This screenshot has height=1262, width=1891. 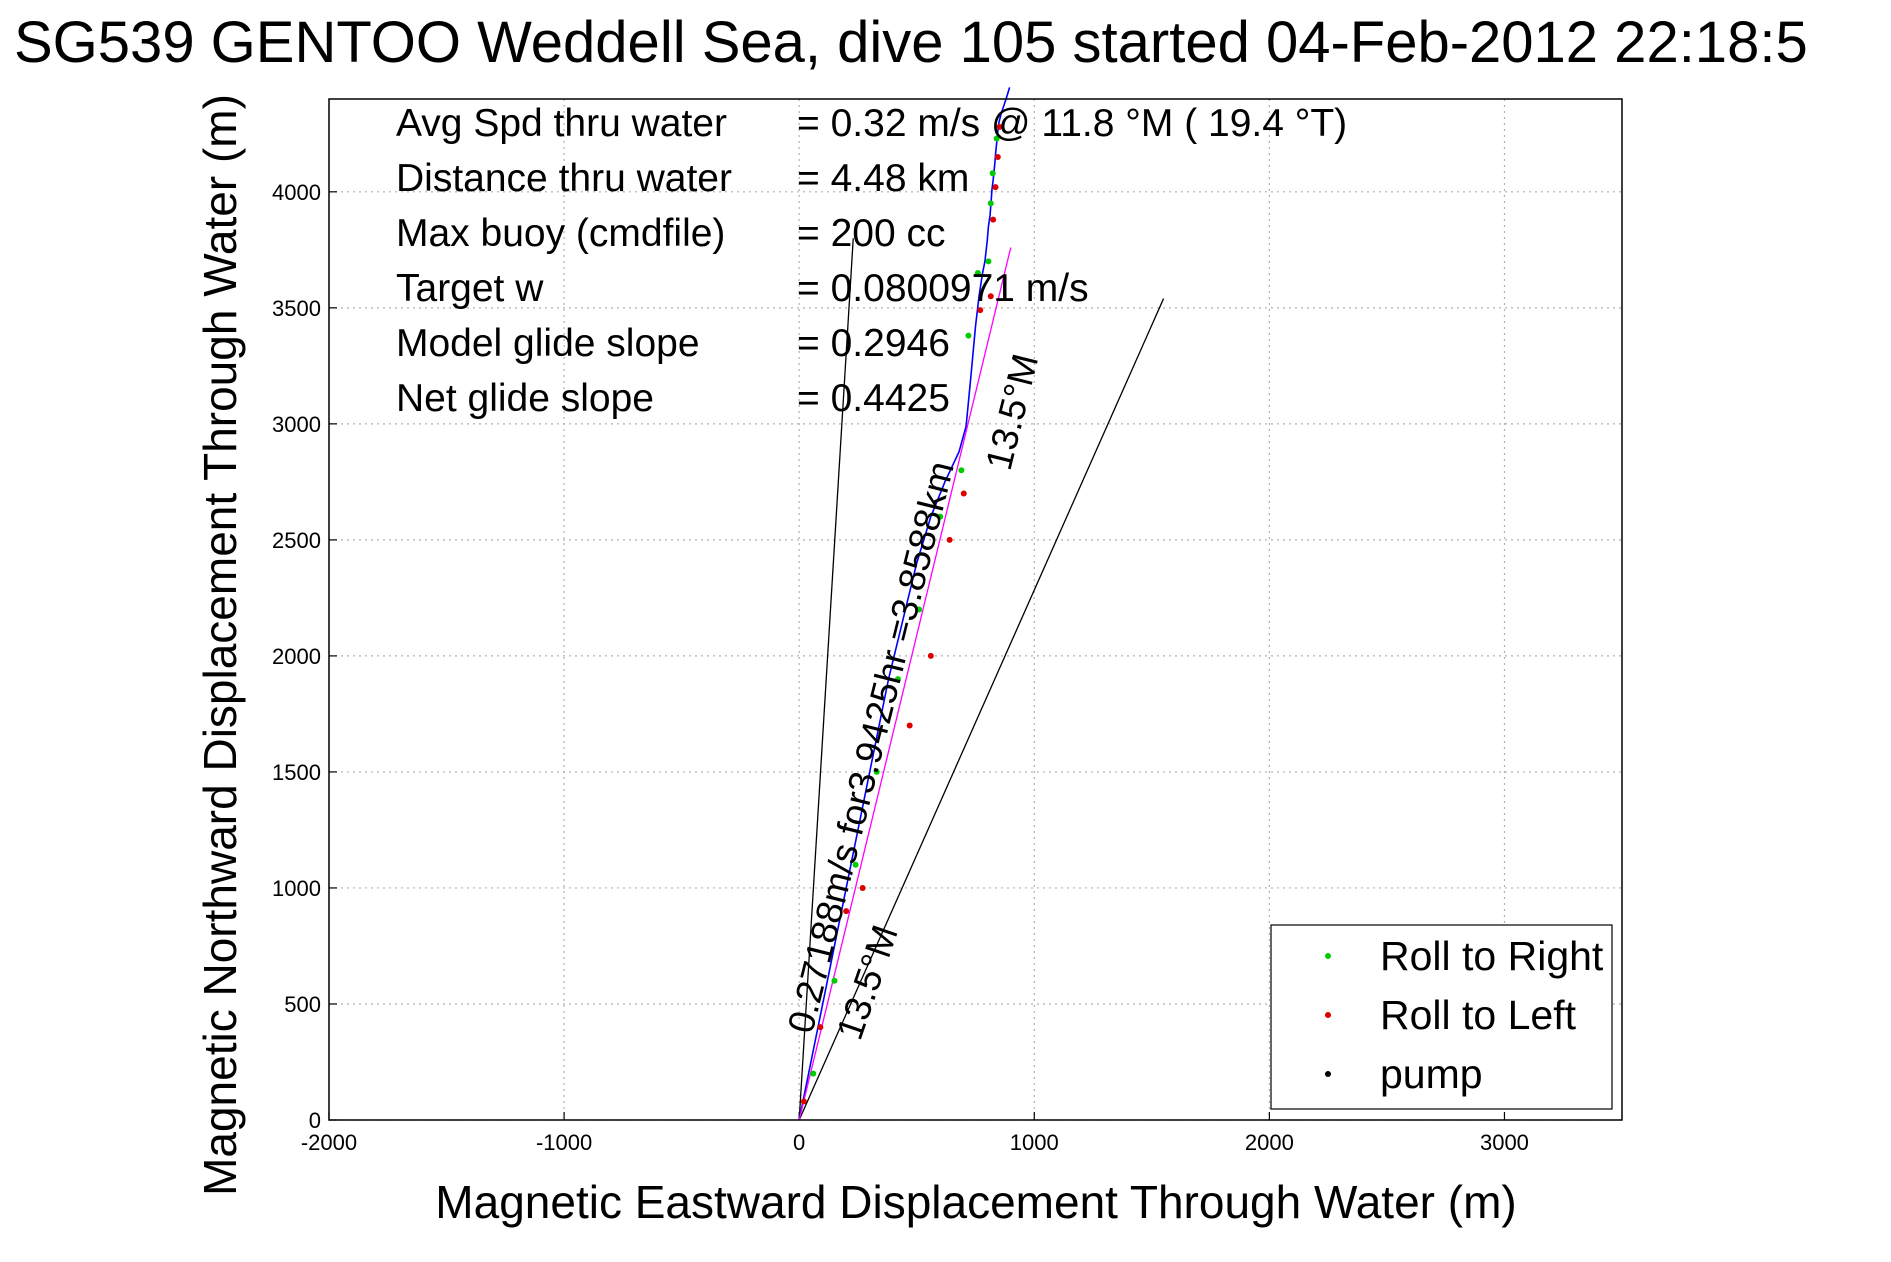 What do you see at coordinates (943, 288) in the screenshot?
I see `stat-value: = 0.0800971 m/s` at bounding box center [943, 288].